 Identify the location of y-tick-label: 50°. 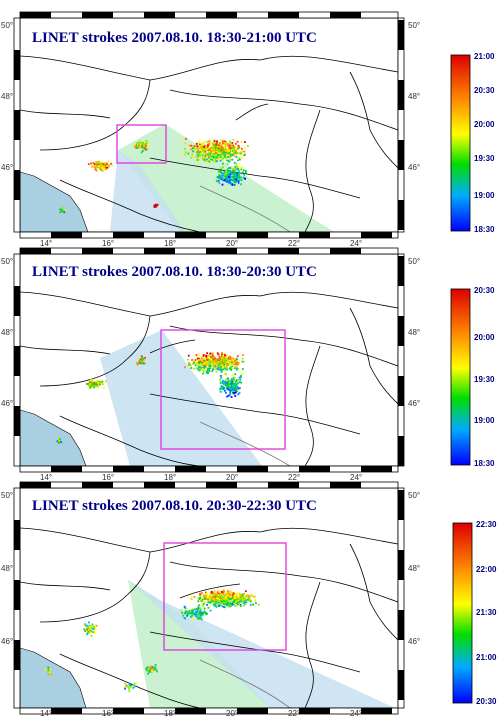
(414, 25).